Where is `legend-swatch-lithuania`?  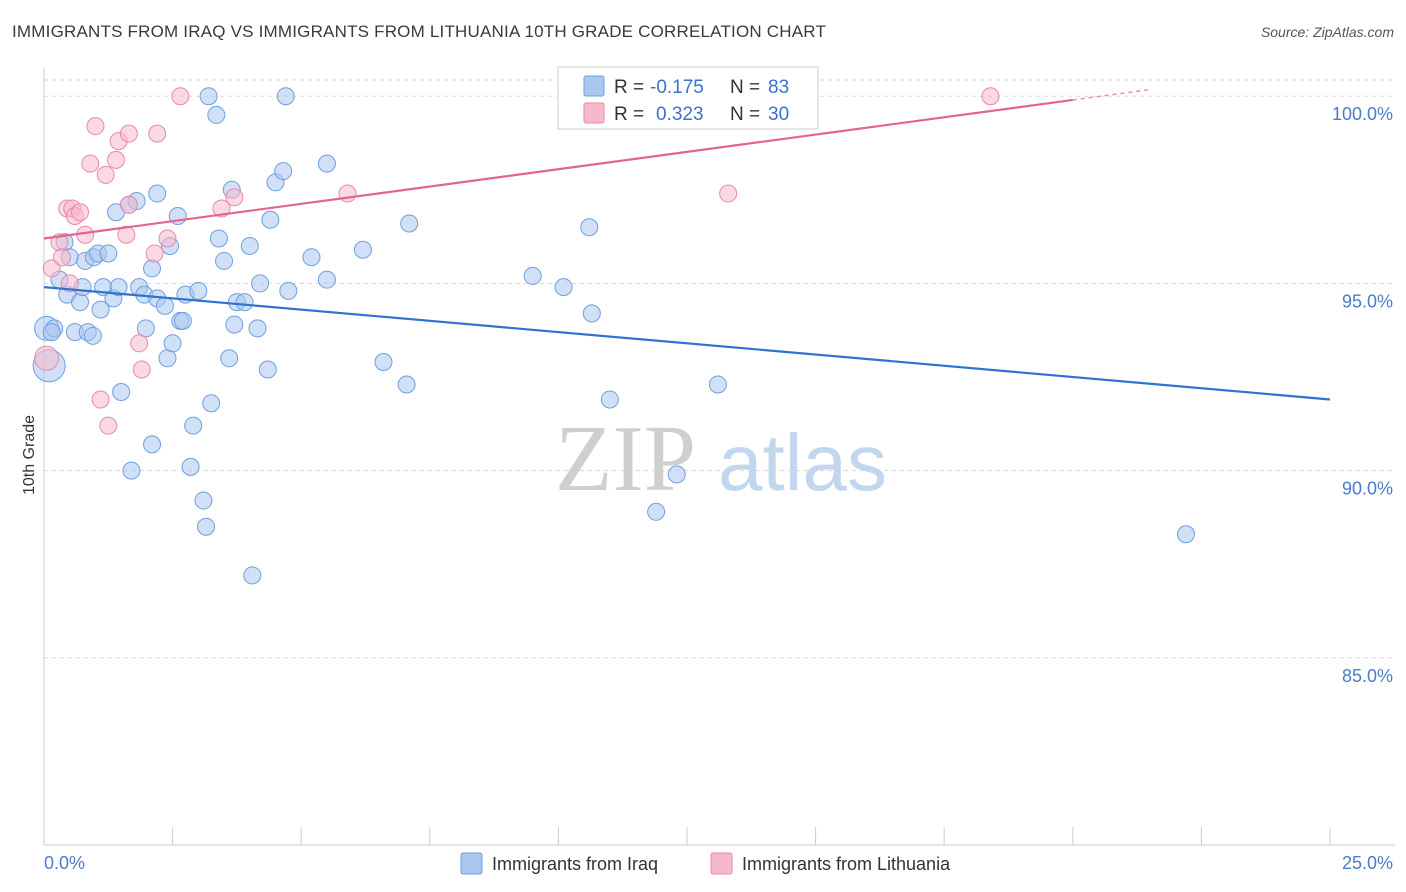 legend-swatch-lithuania is located at coordinates (594, 113).